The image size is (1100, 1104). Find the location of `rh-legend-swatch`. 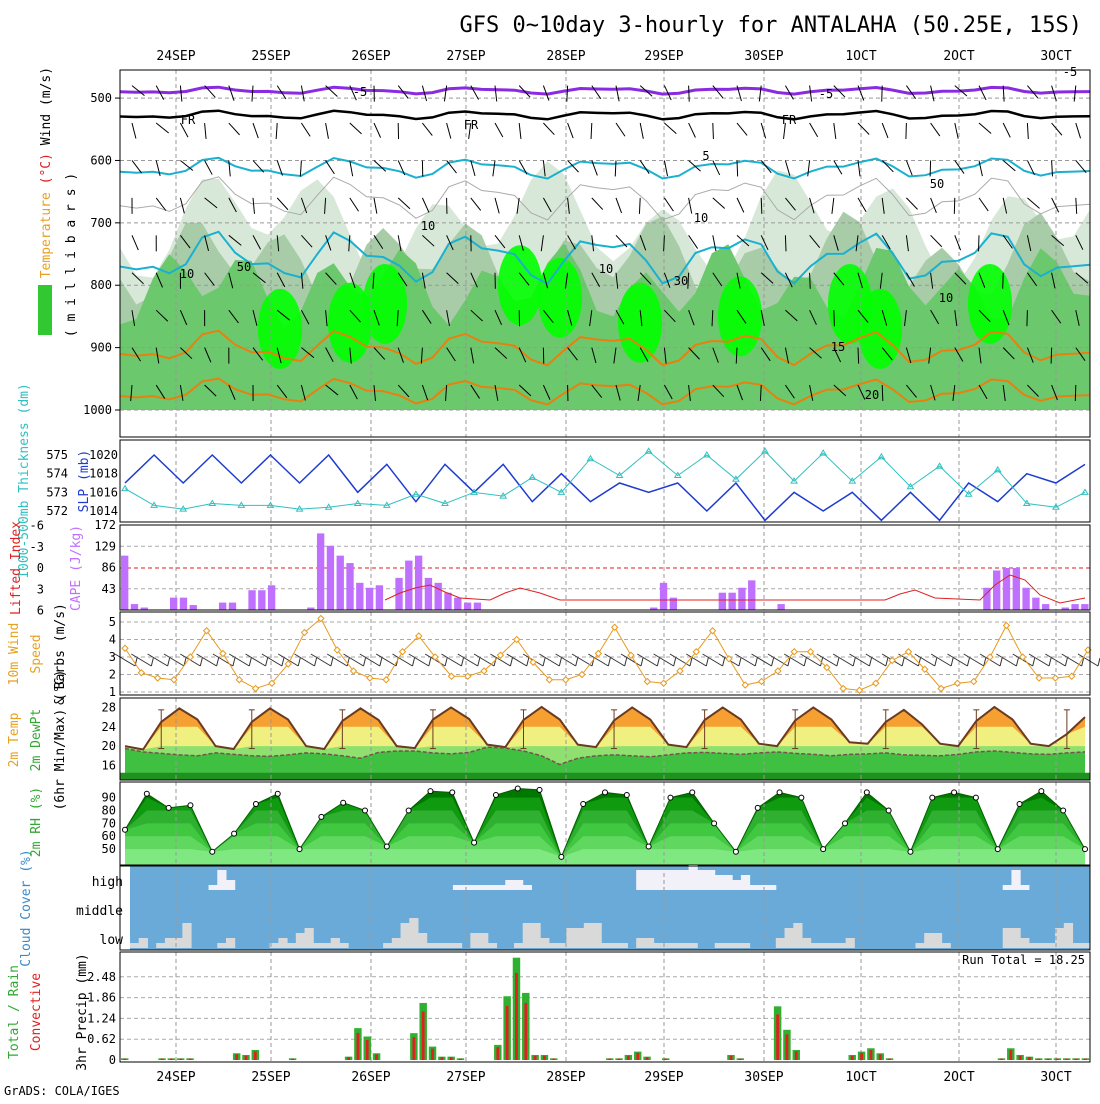

rh-legend-swatch is located at coordinates (45, 310).